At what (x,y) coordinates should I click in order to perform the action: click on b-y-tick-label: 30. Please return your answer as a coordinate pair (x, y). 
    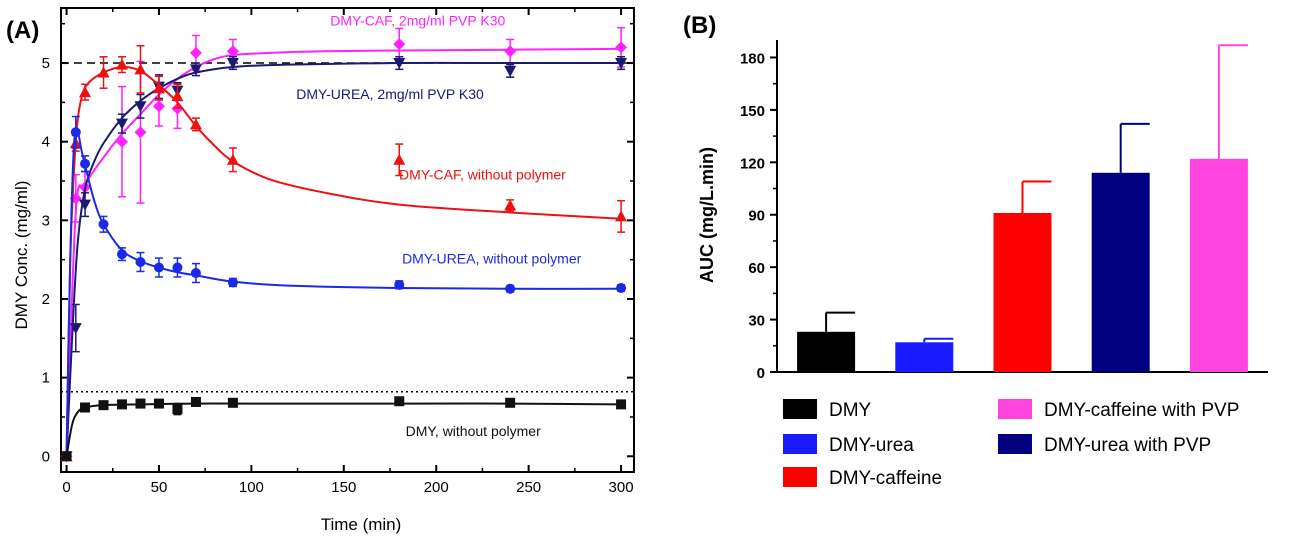
    Looking at the image, I should click on (756, 321).